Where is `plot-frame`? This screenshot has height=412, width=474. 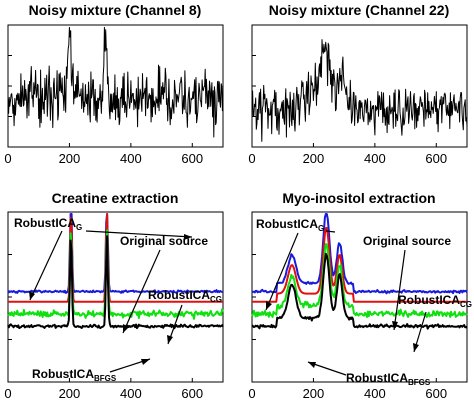
plot-frame is located at coordinates (359, 86).